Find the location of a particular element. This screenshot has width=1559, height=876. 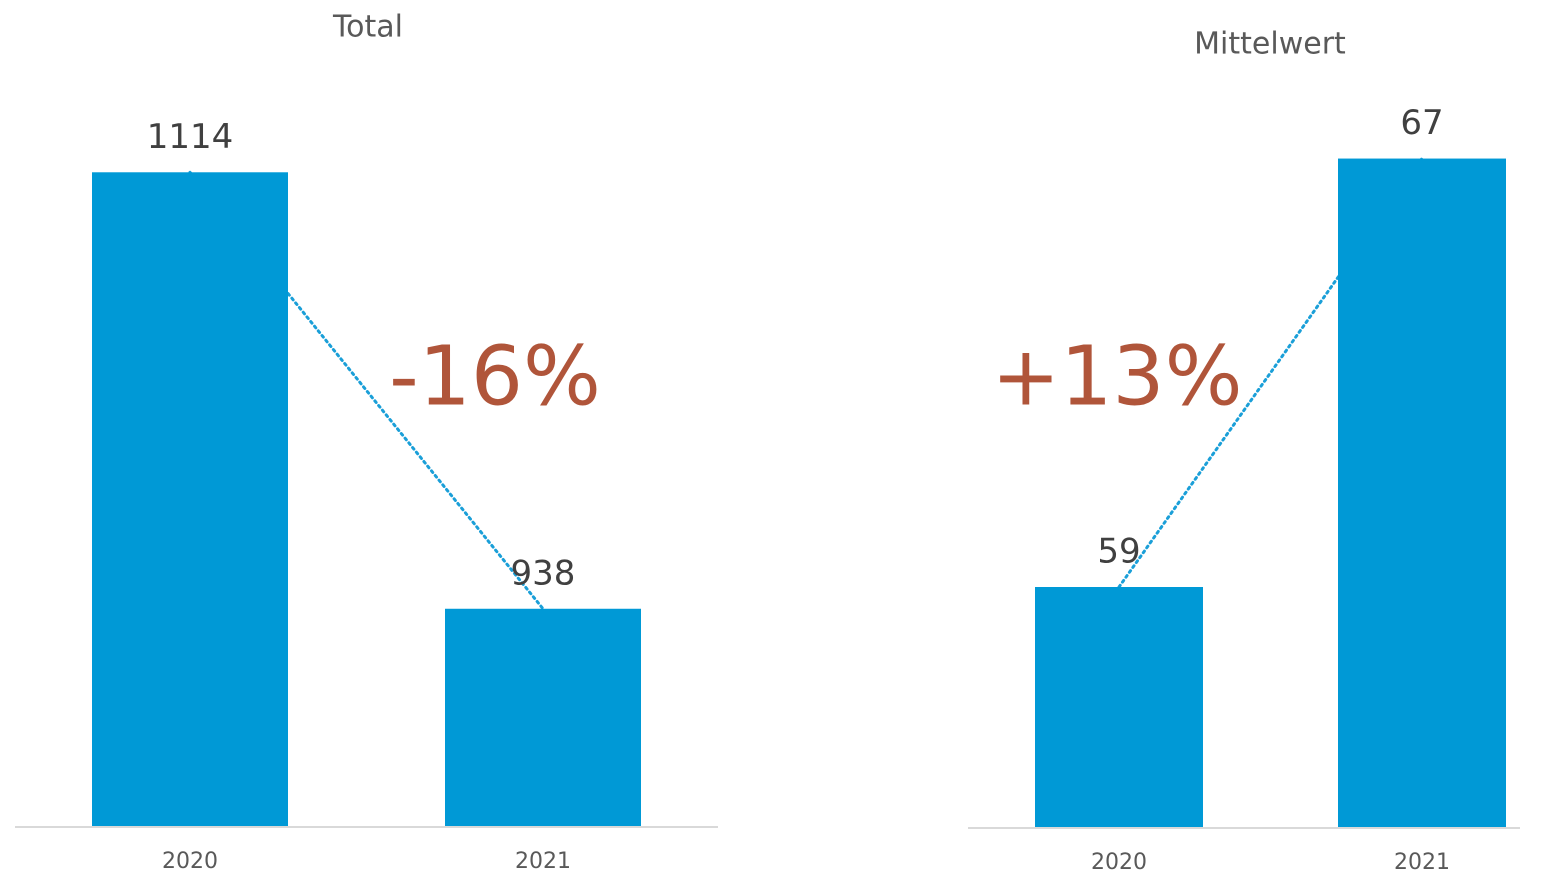

data-label: 1114 is located at coordinates (190, 137).